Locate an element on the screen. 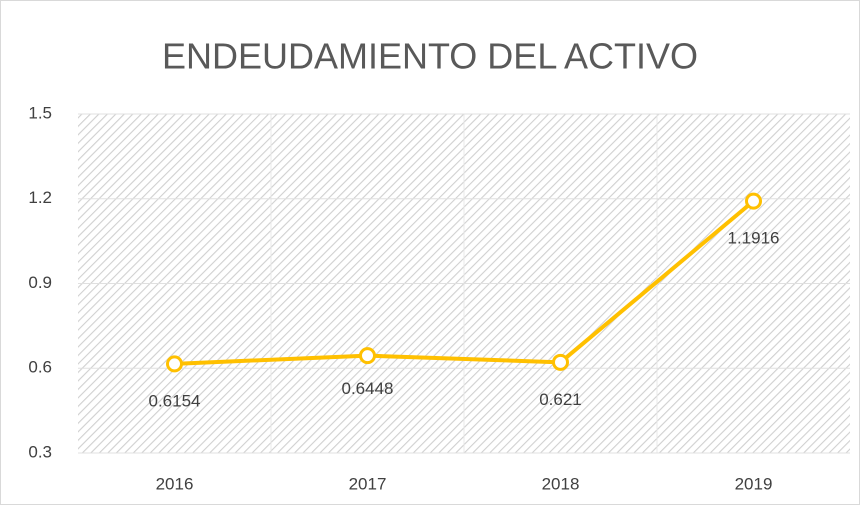  y-tick-label: 1.5 is located at coordinates (40, 112).